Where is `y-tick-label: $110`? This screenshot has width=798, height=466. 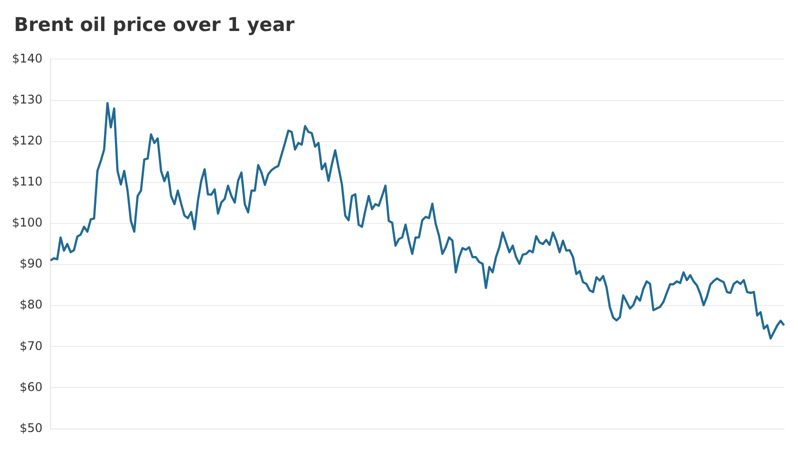
y-tick-label: $110 is located at coordinates (27, 181).